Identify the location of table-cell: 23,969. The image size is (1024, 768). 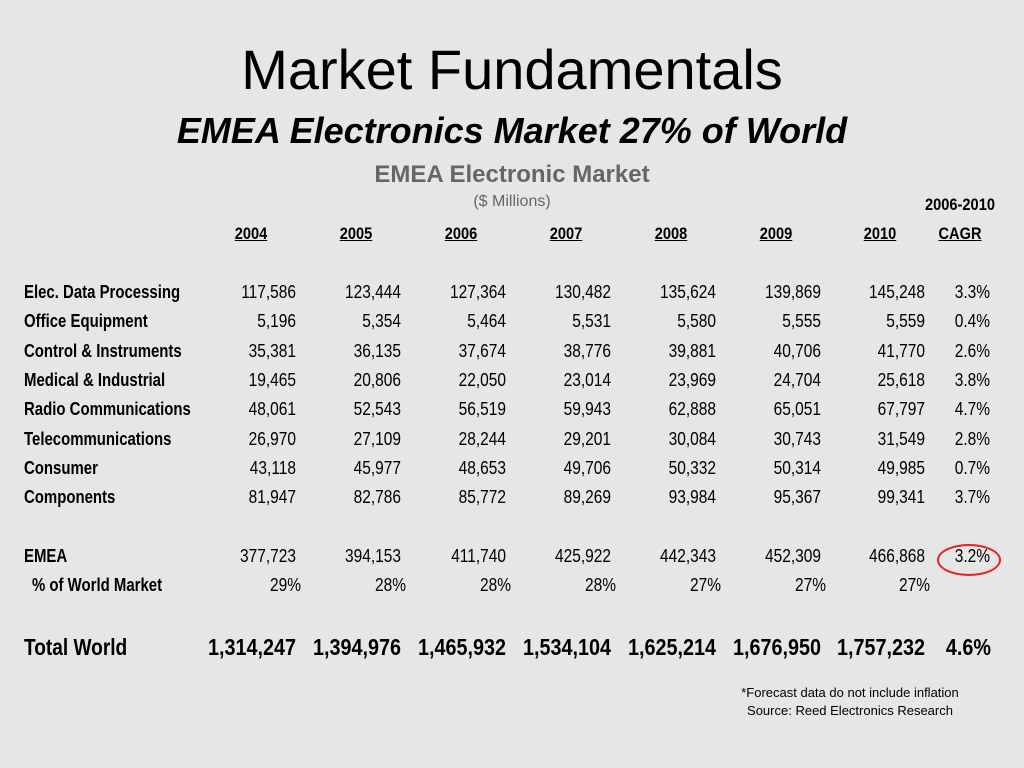
(692, 379).